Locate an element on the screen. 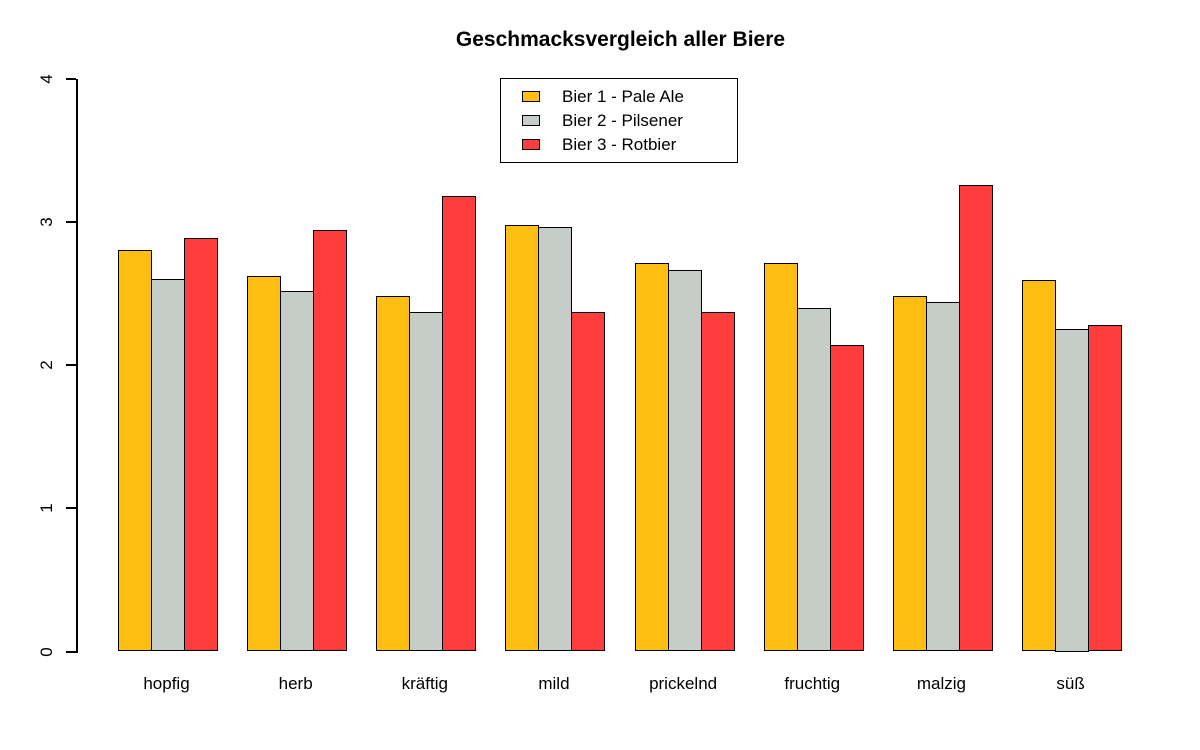 The width and height of the screenshot is (1200, 750). legend-label-2: Bier 2 - Pilsener is located at coordinates (622, 120).